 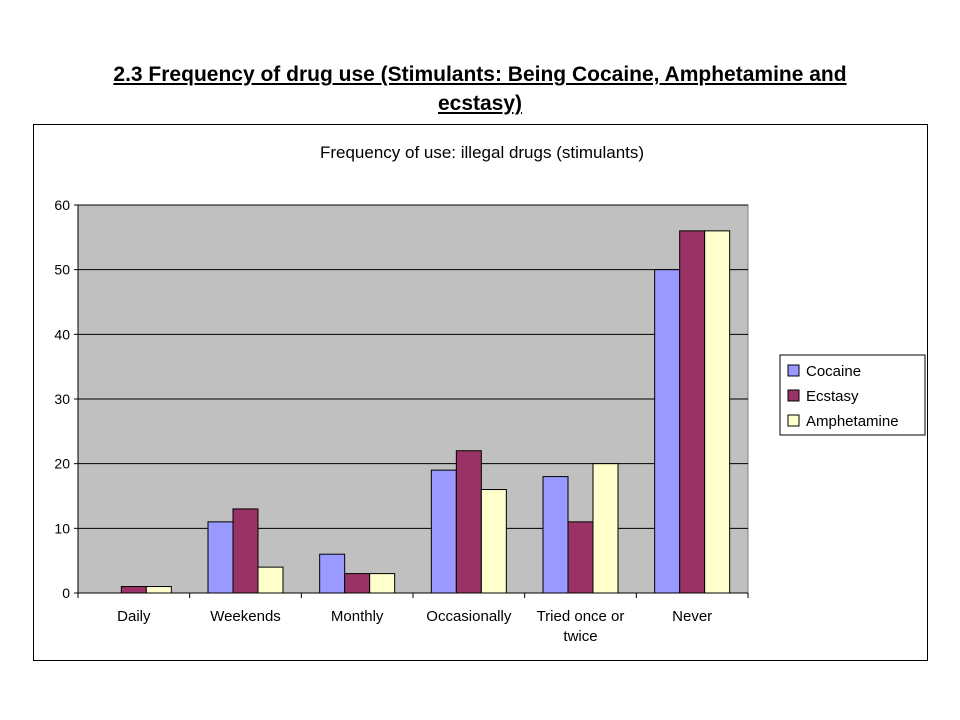 I want to click on legend-label-cocaine: Cocaine, so click(x=833, y=371).